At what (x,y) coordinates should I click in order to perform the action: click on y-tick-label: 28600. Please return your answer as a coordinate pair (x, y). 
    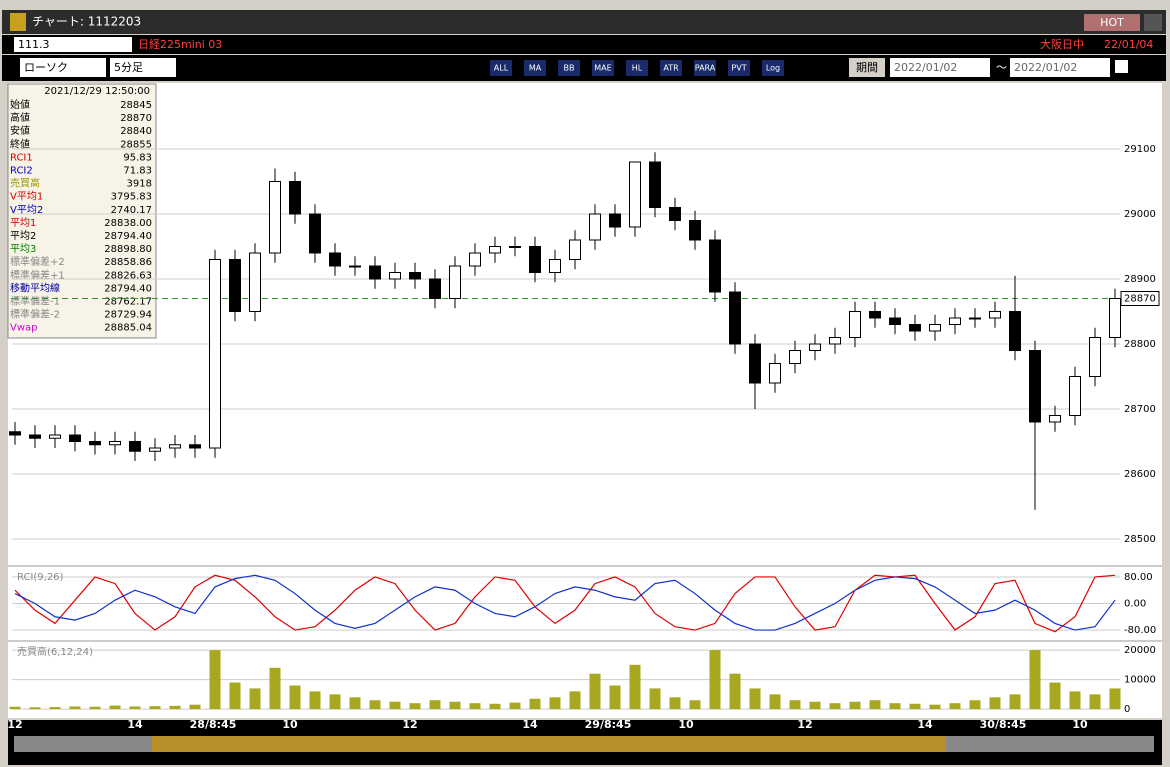
    Looking at the image, I should click on (1140, 474).